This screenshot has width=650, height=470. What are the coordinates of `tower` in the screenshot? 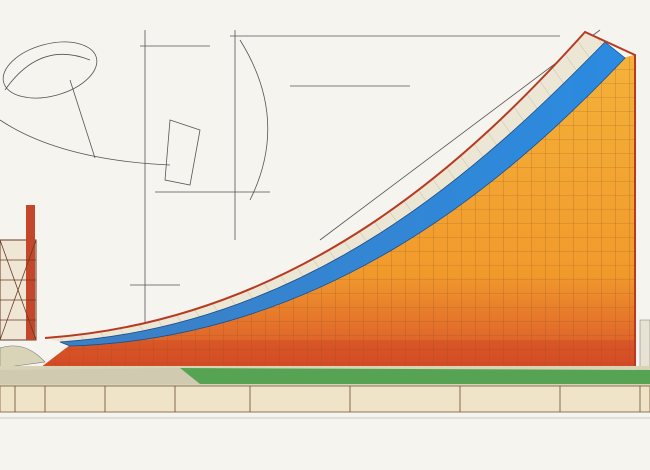 It's located at (18, 273).